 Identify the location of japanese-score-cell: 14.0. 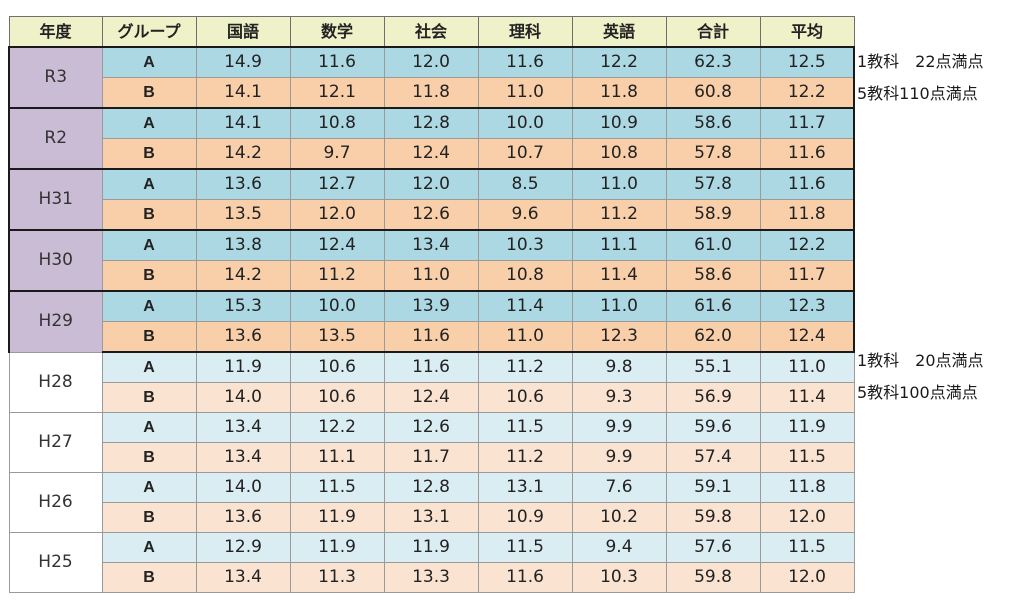
(243, 397).